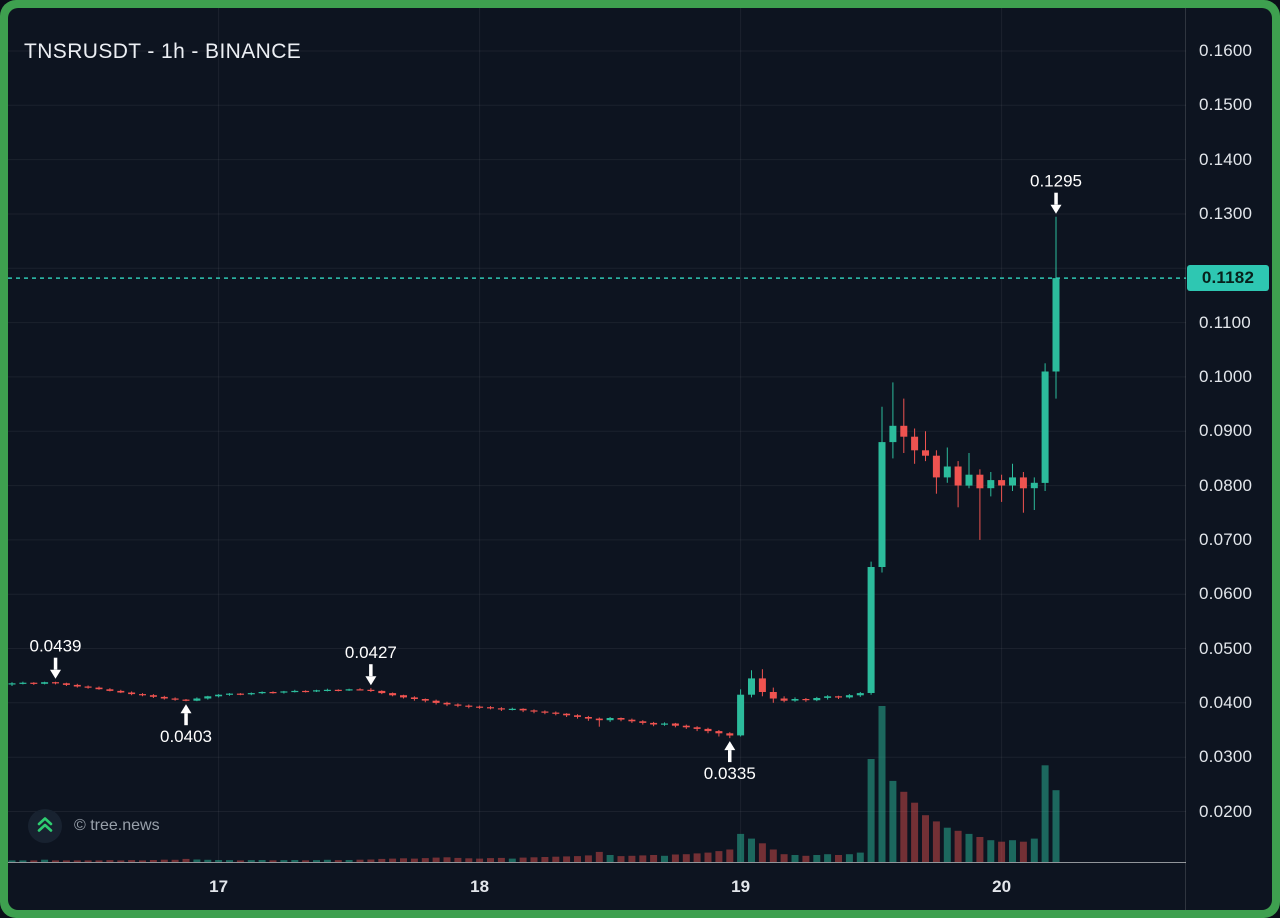 Image resolution: width=1280 pixels, height=918 pixels. Describe the element at coordinates (1228, 278) in the screenshot. I see `current-price-label: 0.1182` at that location.